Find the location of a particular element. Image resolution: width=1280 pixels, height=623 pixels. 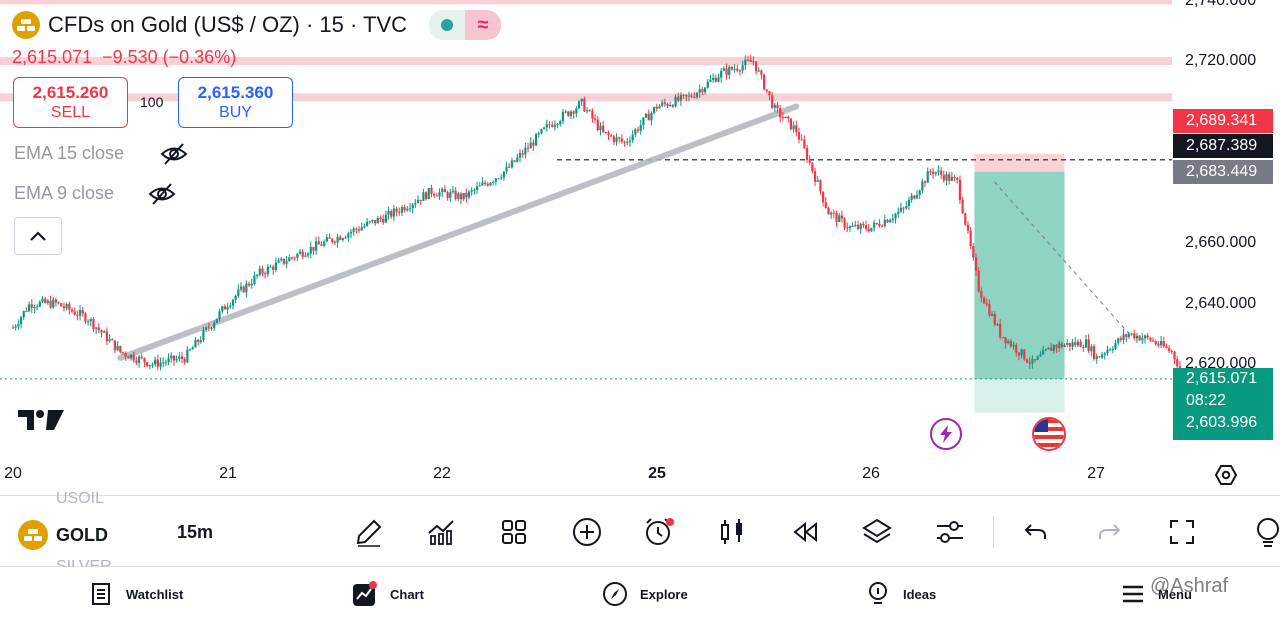

ideas-icon is located at coordinates (1265, 532).